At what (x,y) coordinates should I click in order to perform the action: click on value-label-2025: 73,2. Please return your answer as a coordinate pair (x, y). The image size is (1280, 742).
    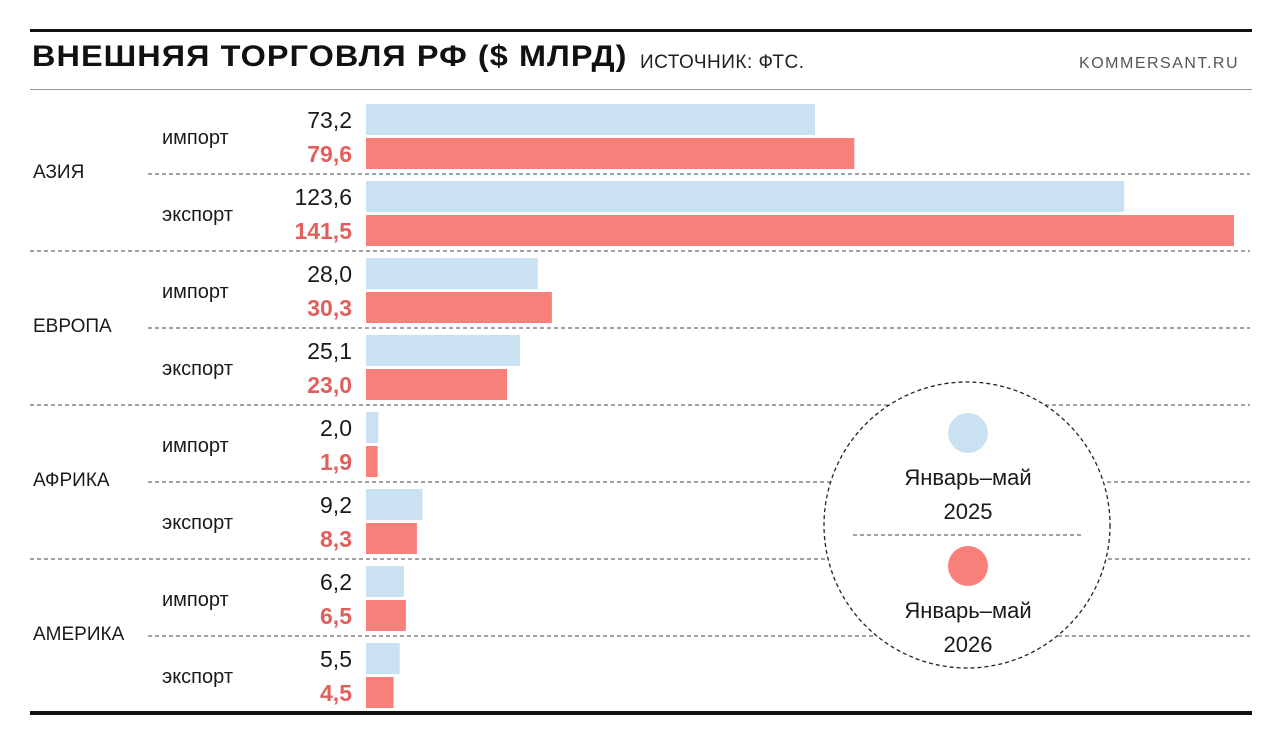
    Looking at the image, I should click on (329, 120).